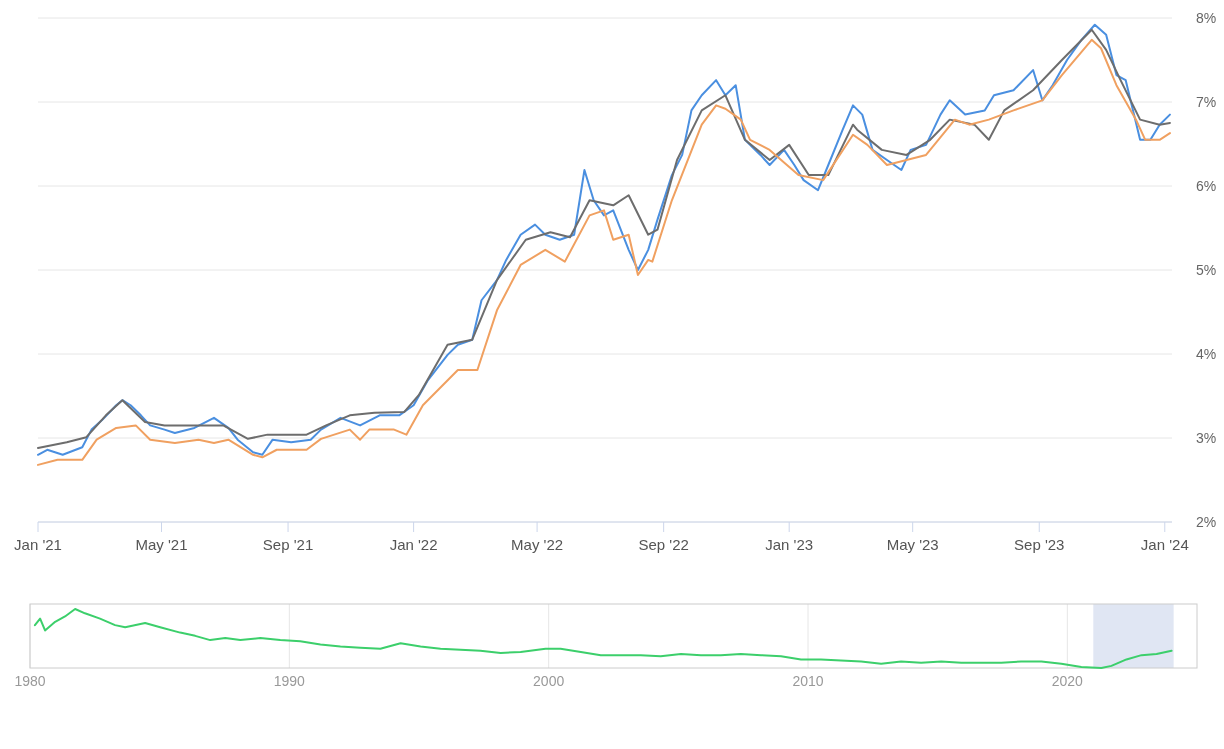  Describe the element at coordinates (413, 544) in the screenshot. I see `x-tick-label: Jan '22` at that location.